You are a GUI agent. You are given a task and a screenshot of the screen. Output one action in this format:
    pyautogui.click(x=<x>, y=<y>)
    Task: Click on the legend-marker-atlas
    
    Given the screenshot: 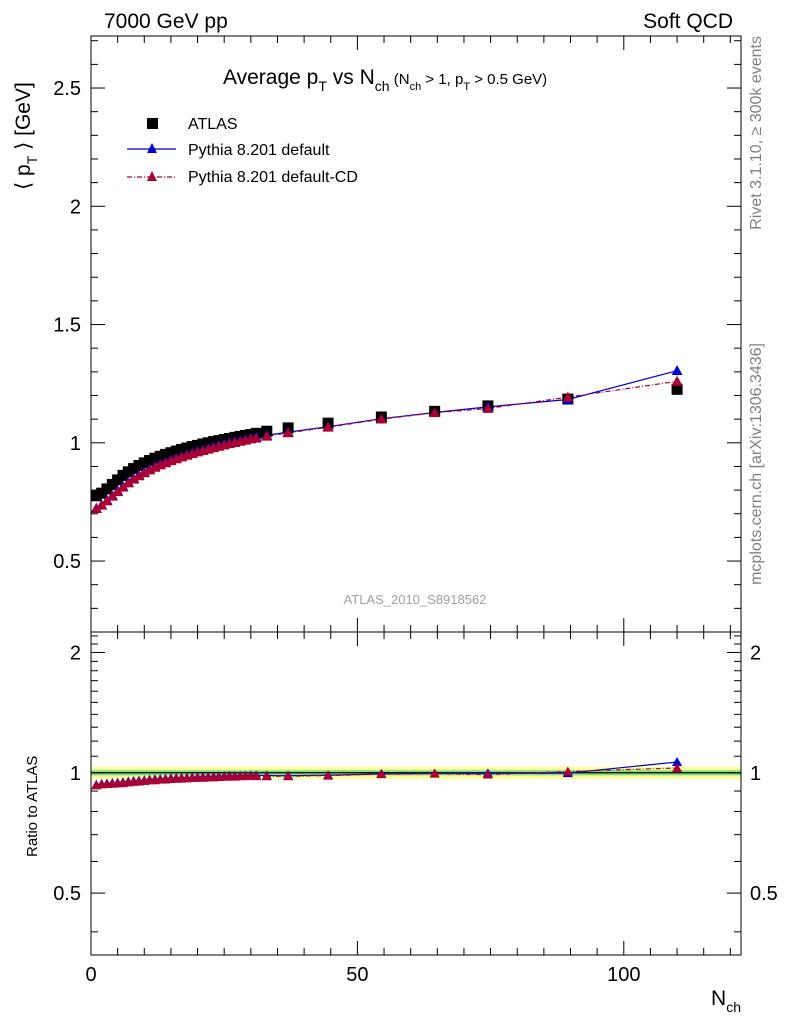 What is the action you would take?
    pyautogui.click(x=152, y=123)
    